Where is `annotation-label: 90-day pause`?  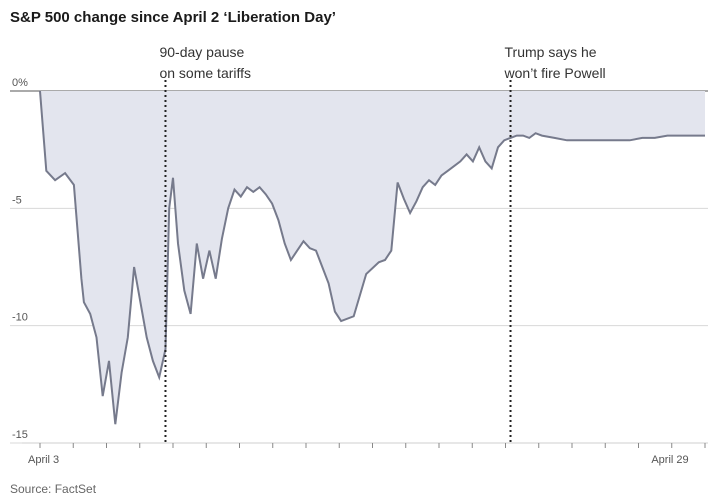 annotation-label: 90-day pause is located at coordinates (201, 52).